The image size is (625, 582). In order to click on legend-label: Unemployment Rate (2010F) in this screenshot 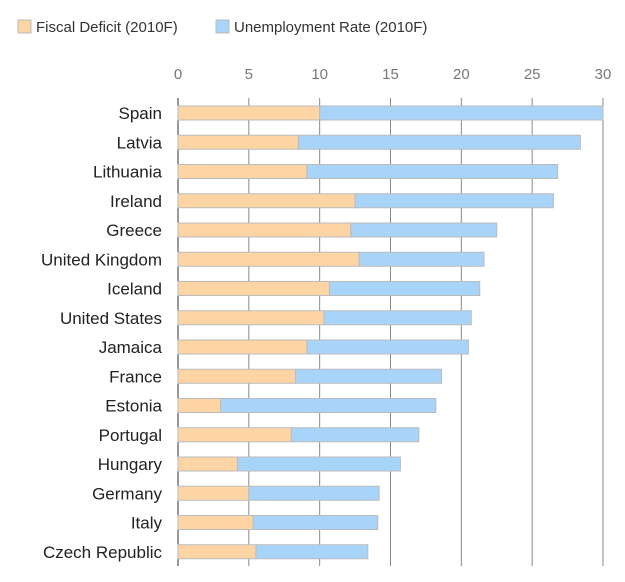, I will do `click(330, 27)`.